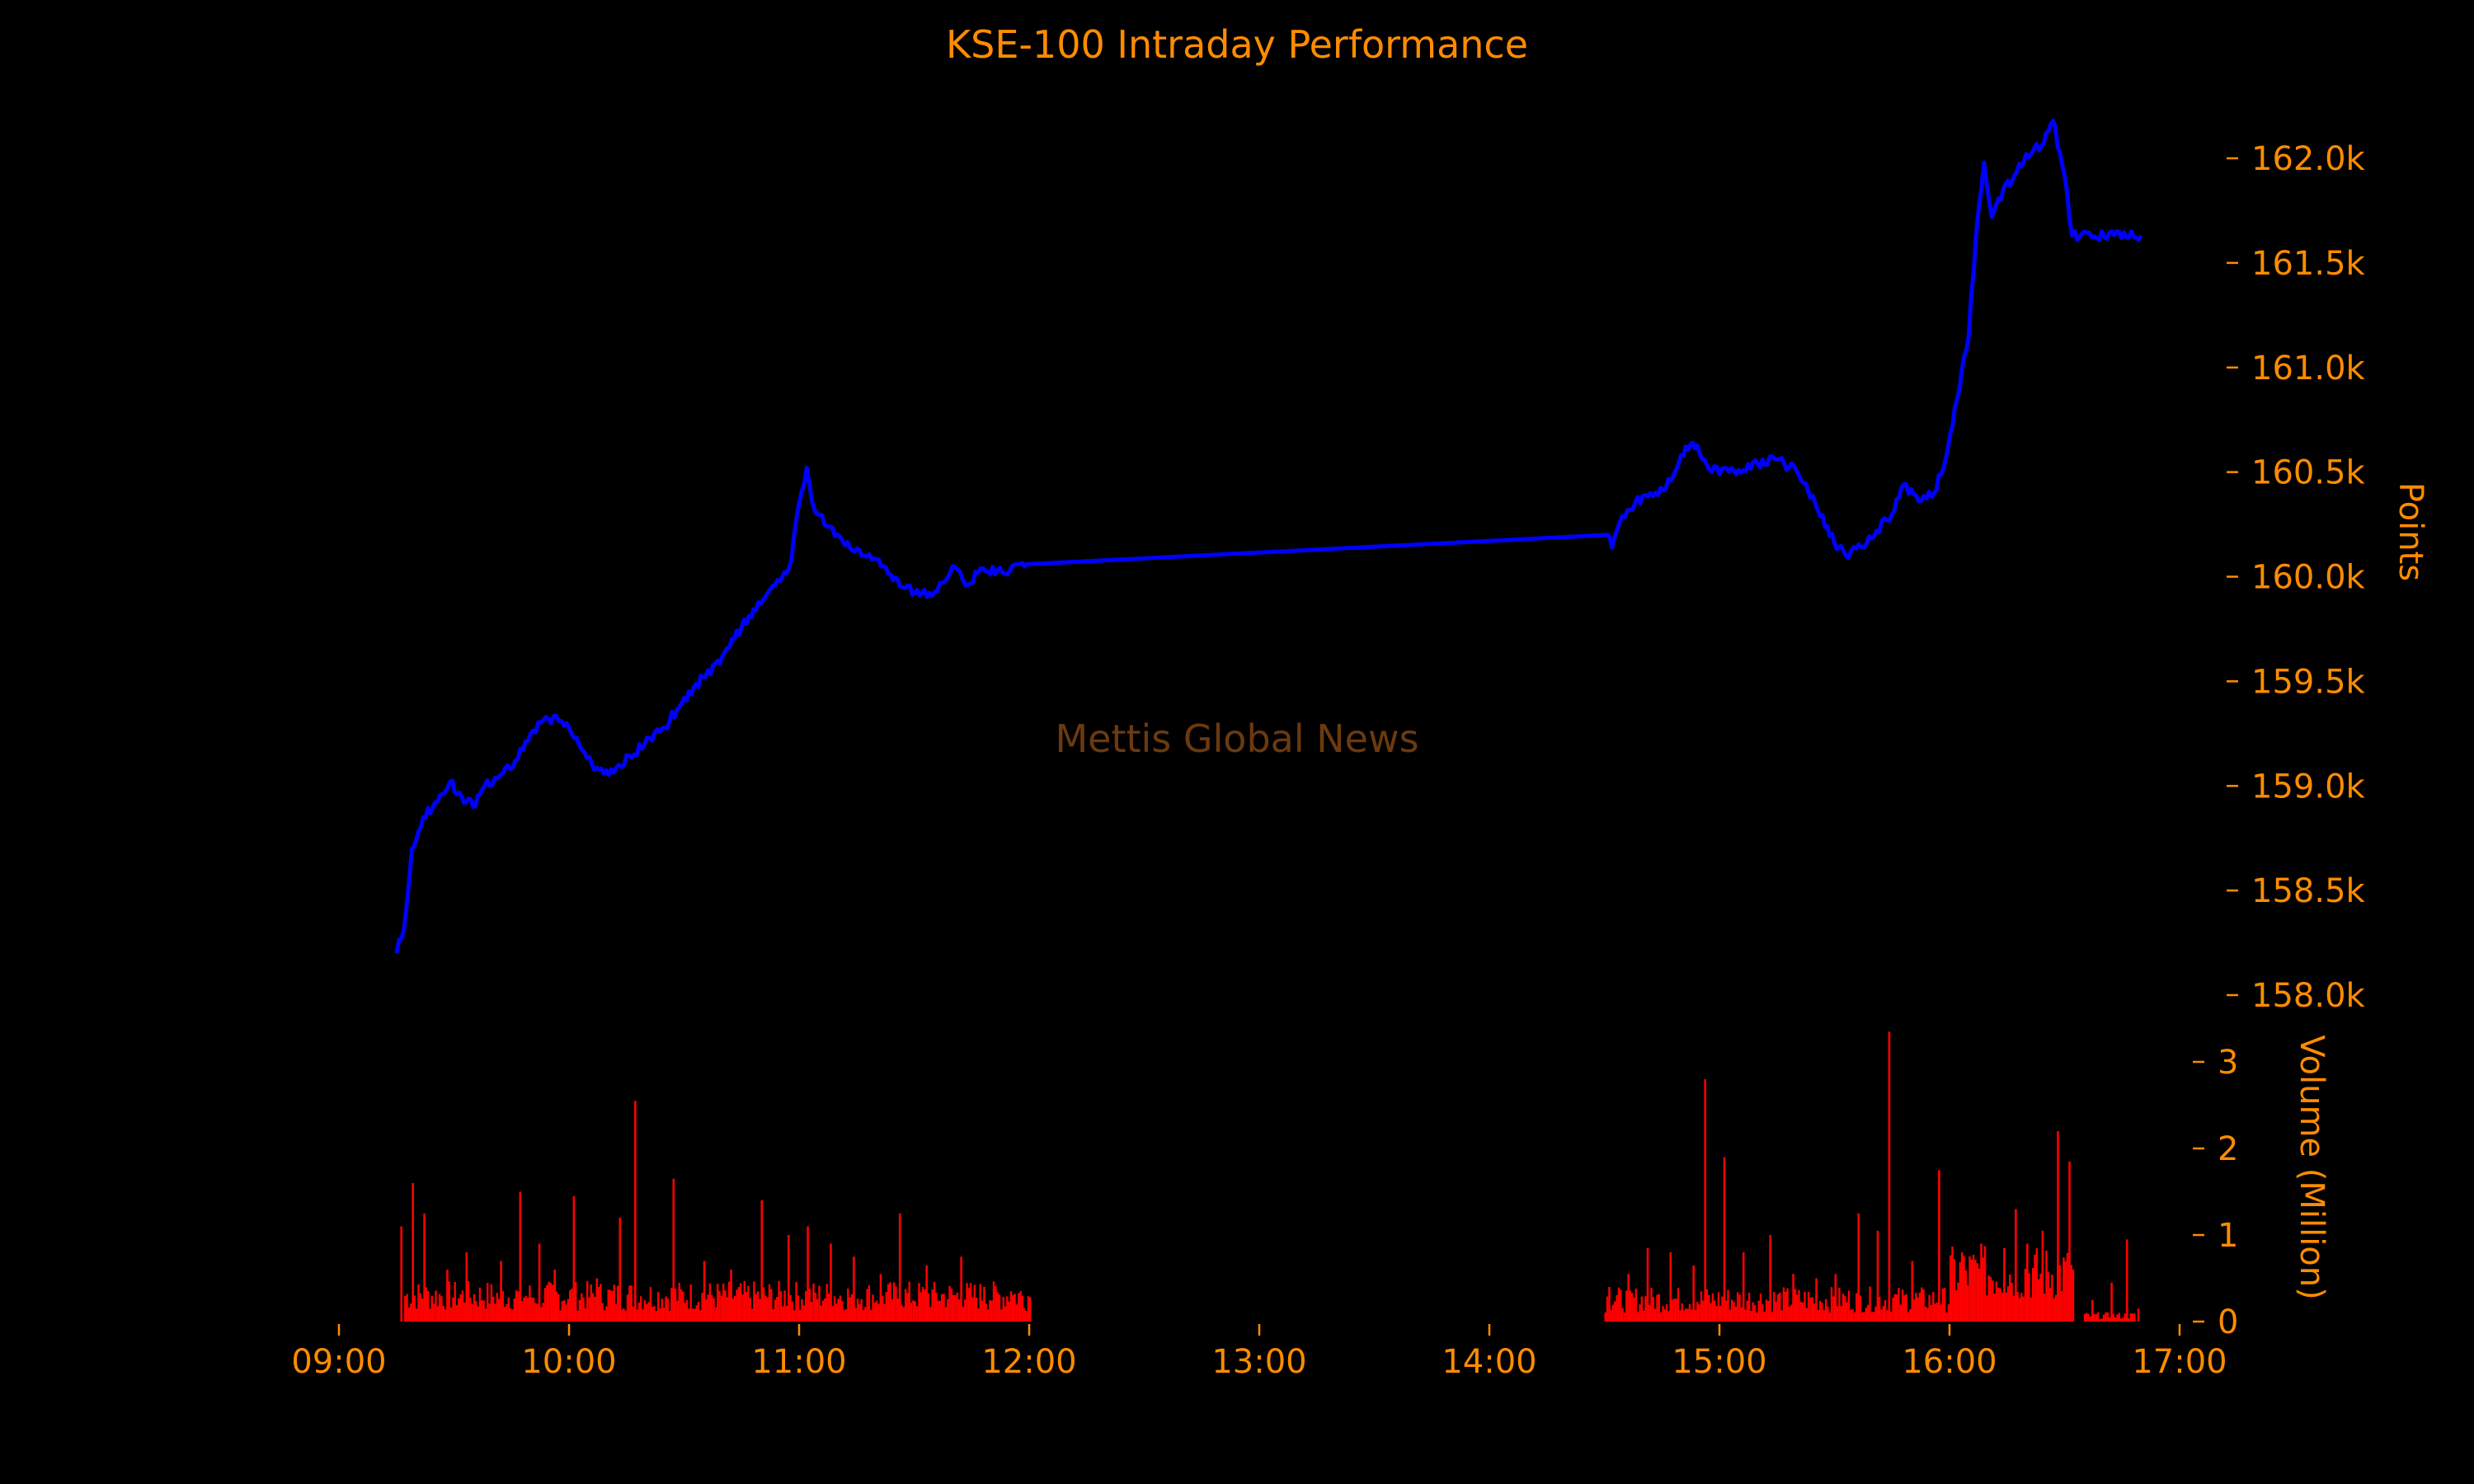 The image size is (2474, 1484). I want to click on volume-axis-title: Volume (Million), so click(2312, 1167).